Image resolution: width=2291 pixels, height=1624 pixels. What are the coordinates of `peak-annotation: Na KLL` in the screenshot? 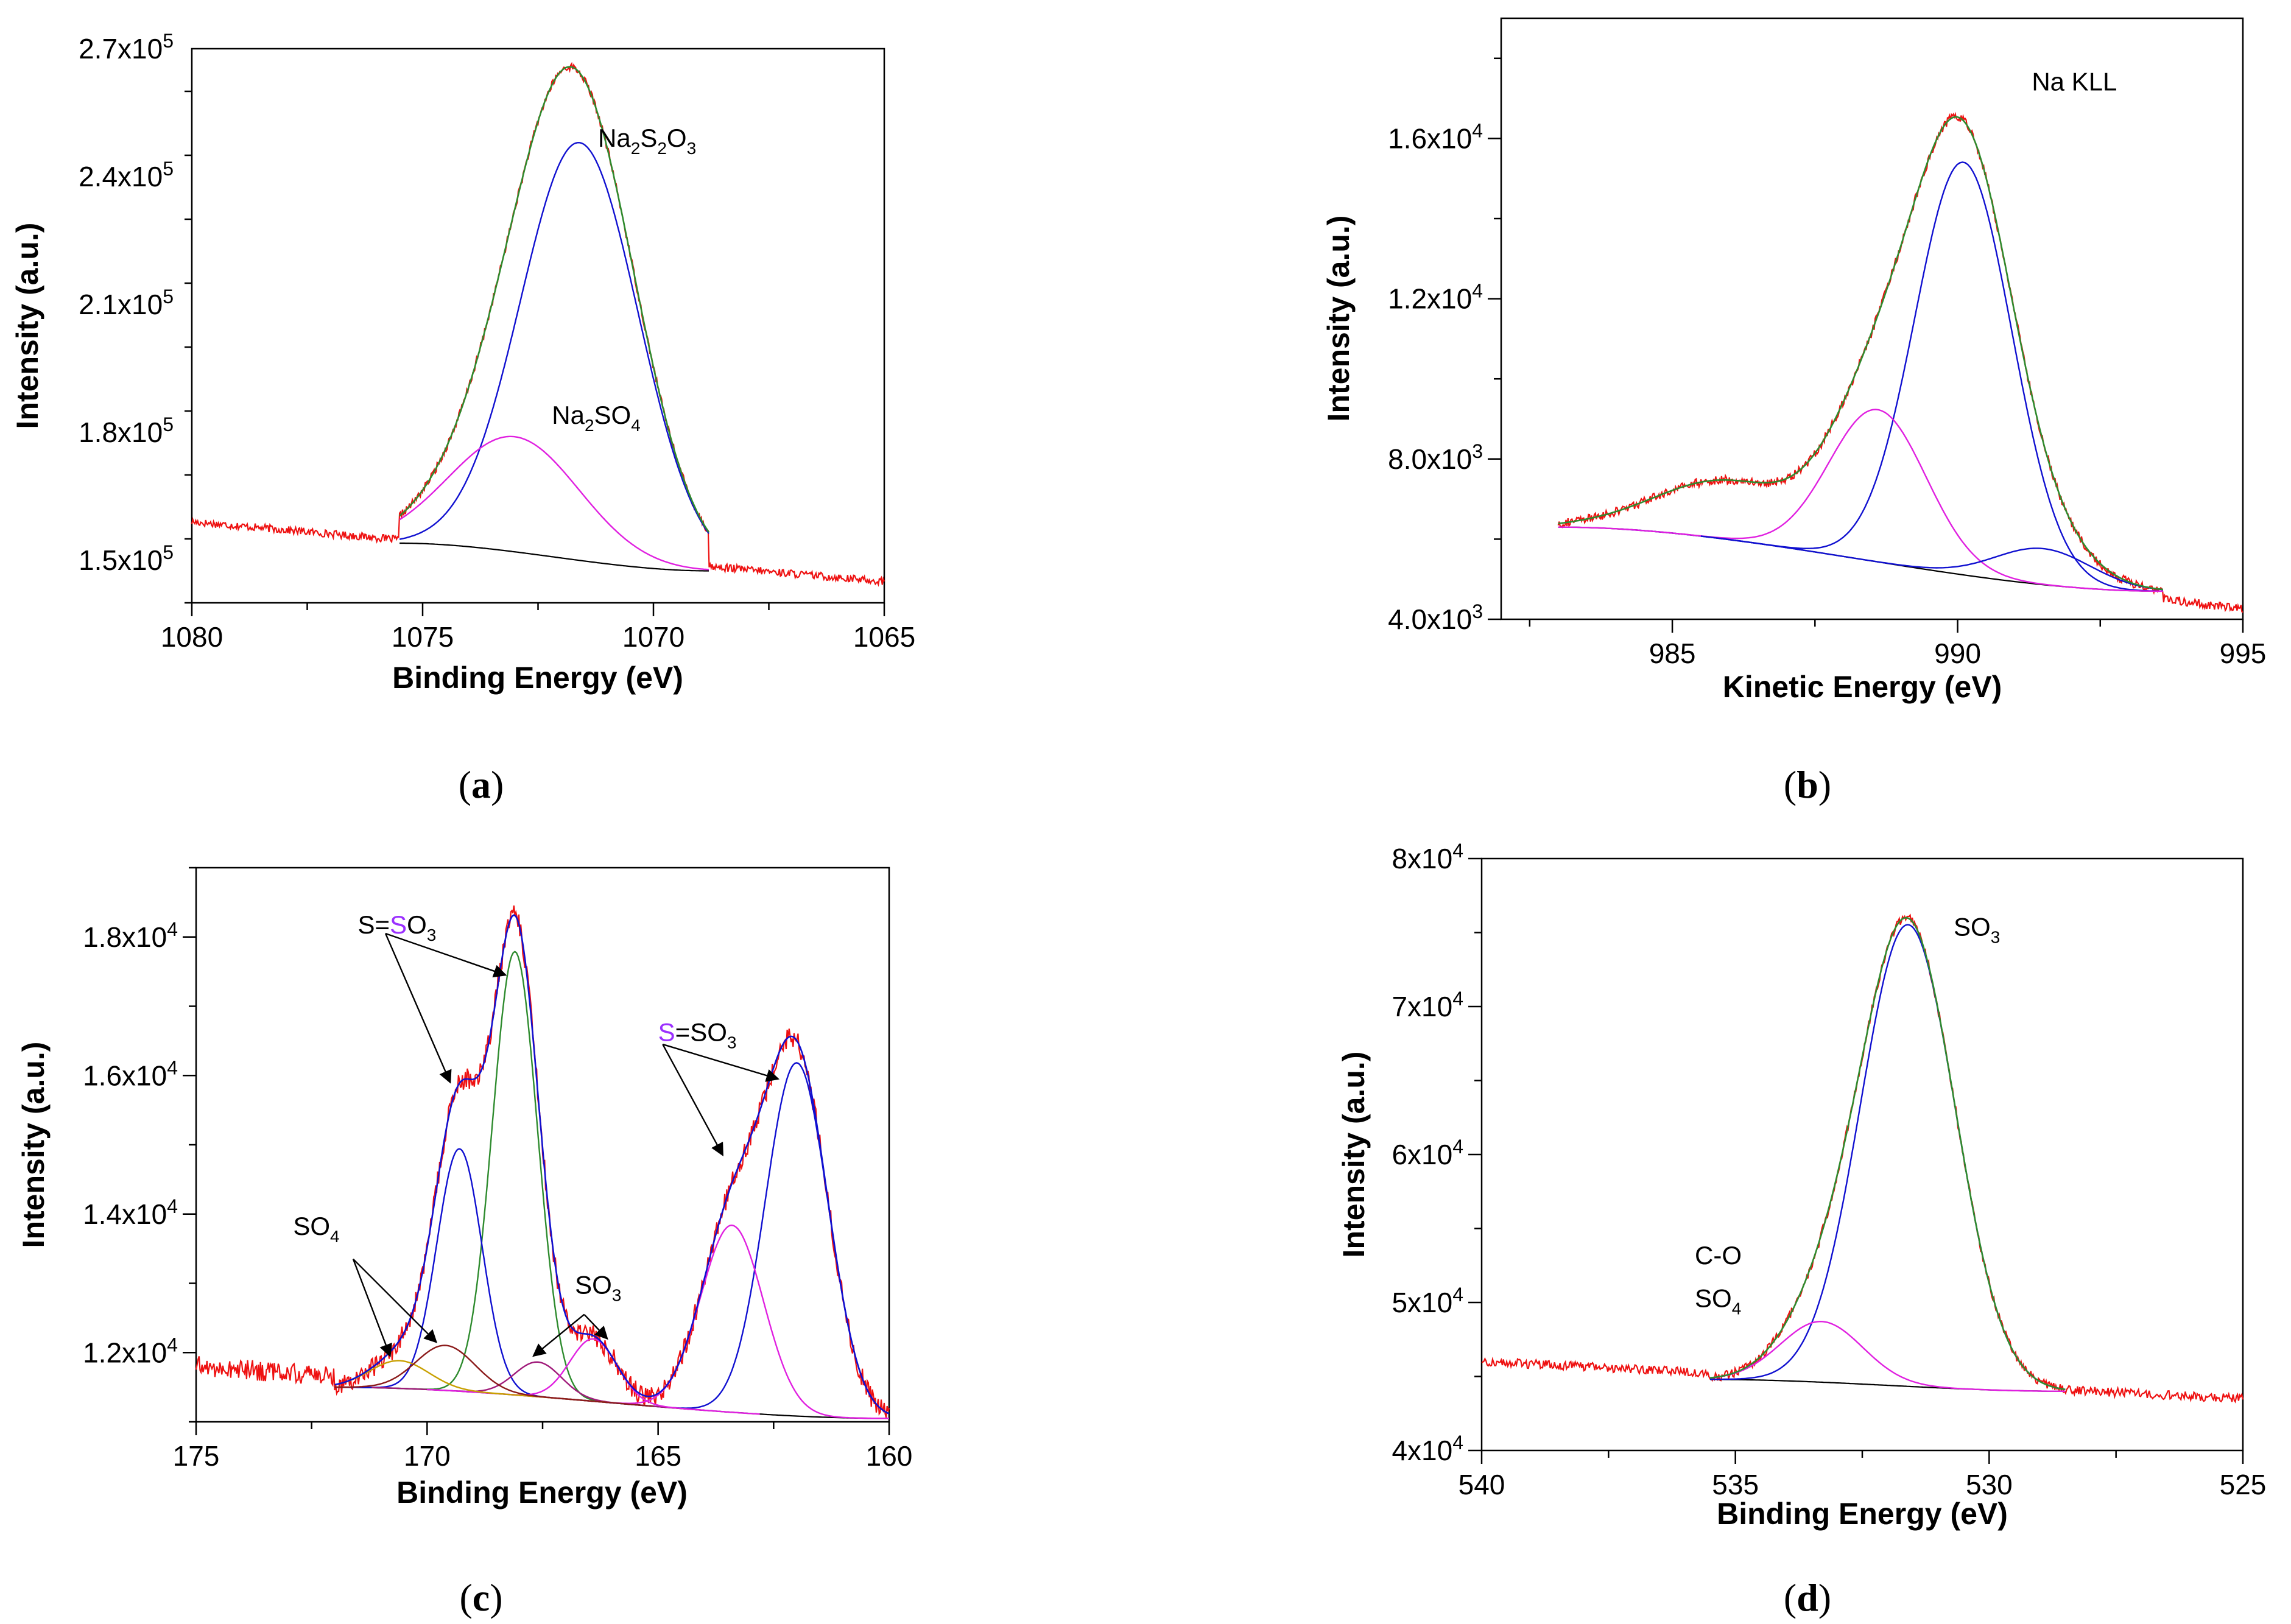 It's located at (2074, 81).